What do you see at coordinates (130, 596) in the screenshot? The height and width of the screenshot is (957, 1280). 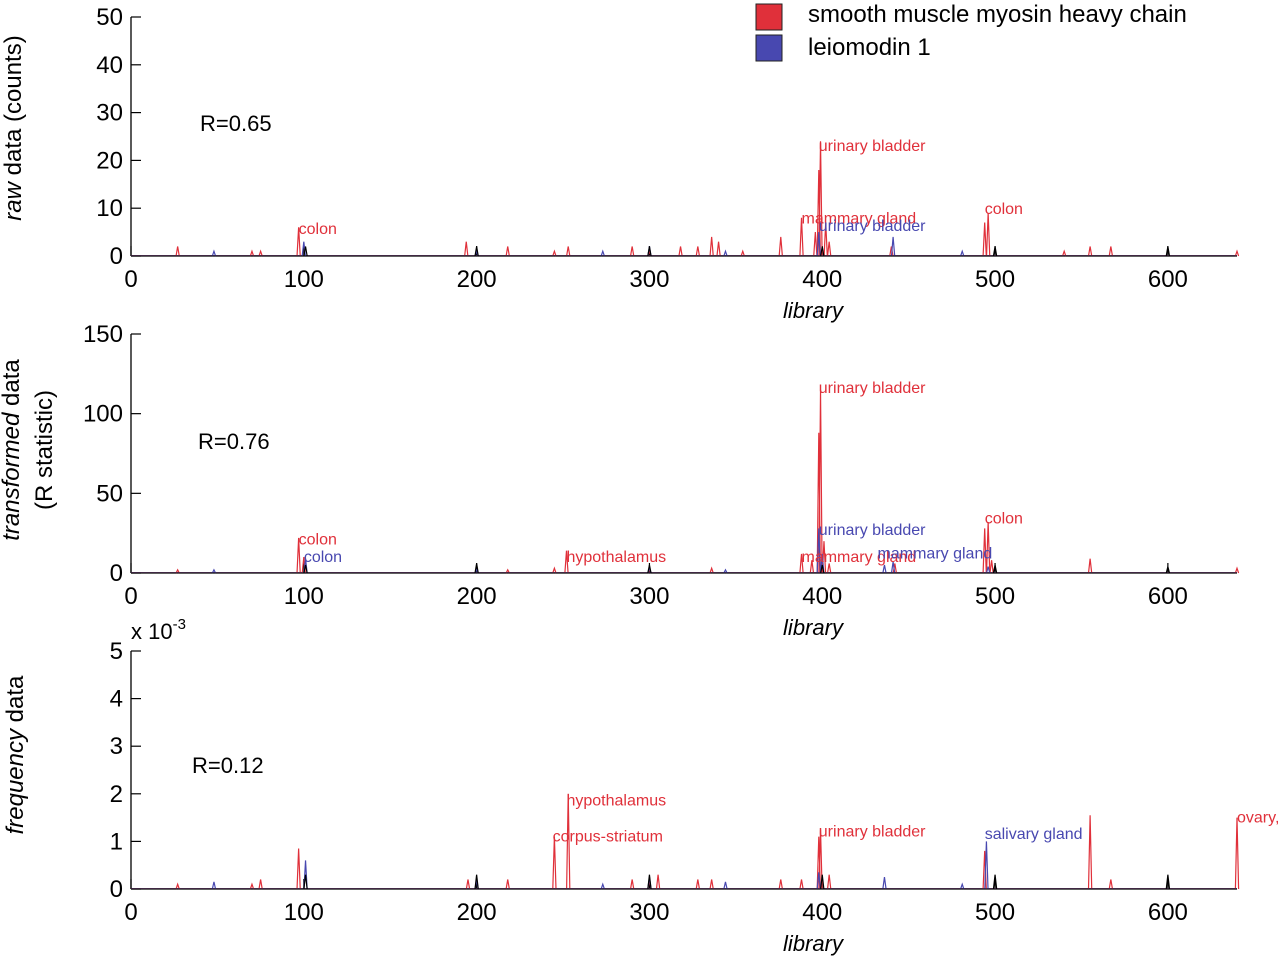 I see `x-tick-label-transformed: 0` at bounding box center [130, 596].